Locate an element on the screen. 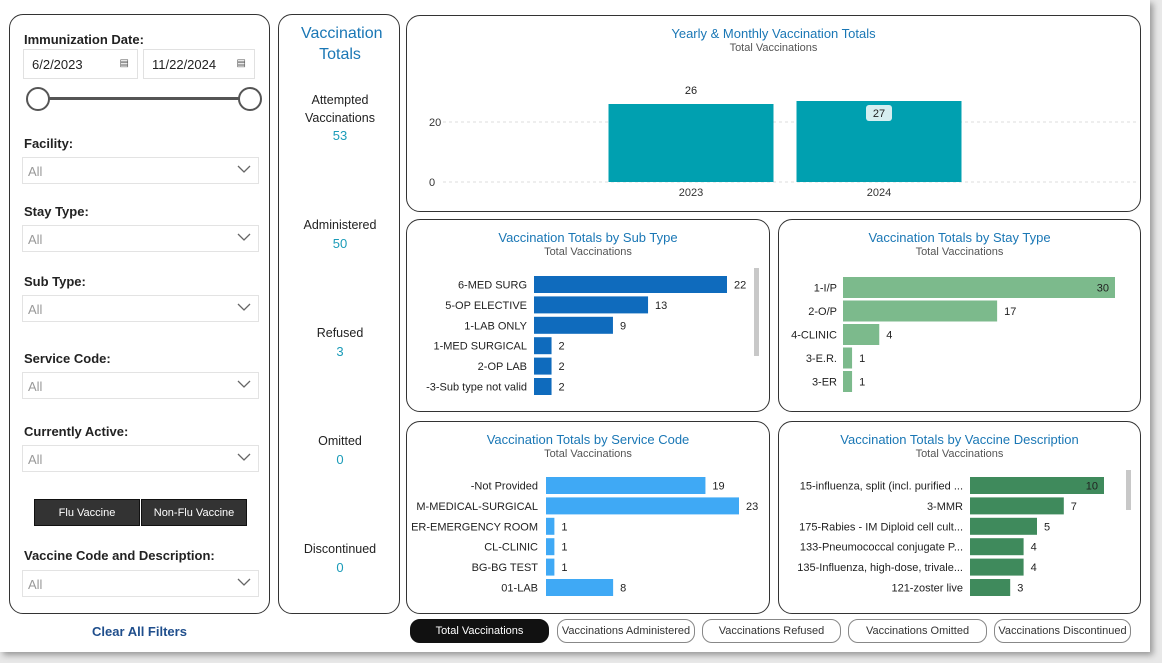 The height and width of the screenshot is (663, 1162). slider-start-handle is located at coordinates (38, 99).